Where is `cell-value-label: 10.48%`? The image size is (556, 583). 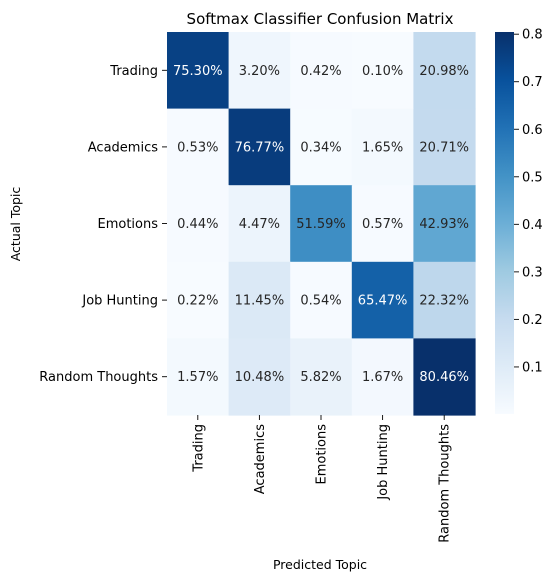 cell-value-label: 10.48% is located at coordinates (260, 377).